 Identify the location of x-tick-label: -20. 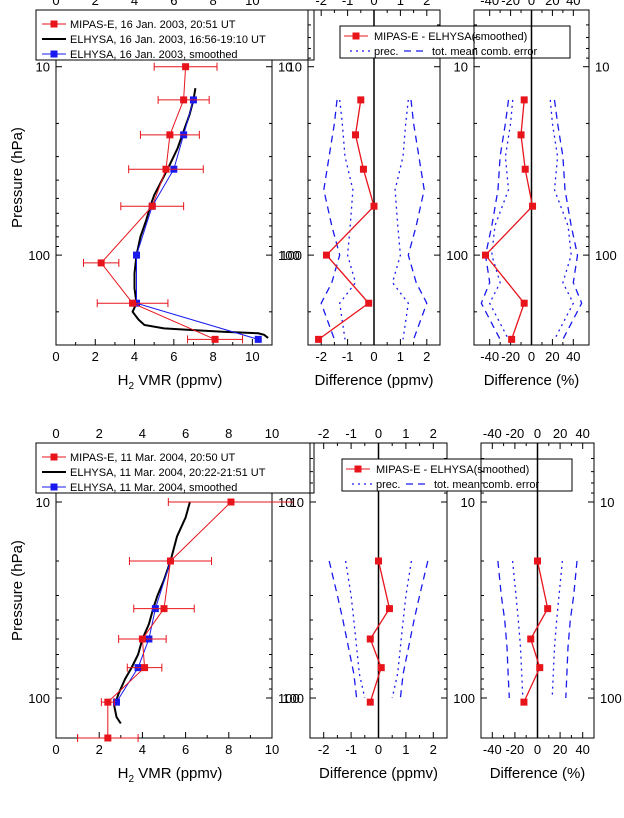
(515, 749).